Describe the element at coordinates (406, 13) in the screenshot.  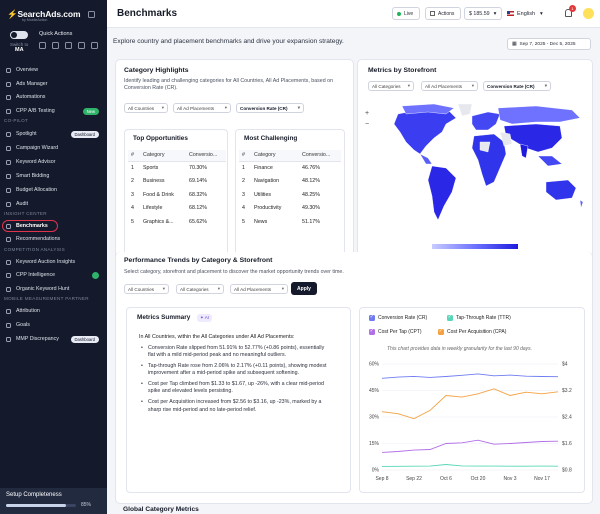
I see `live-toggle: Live` at that location.